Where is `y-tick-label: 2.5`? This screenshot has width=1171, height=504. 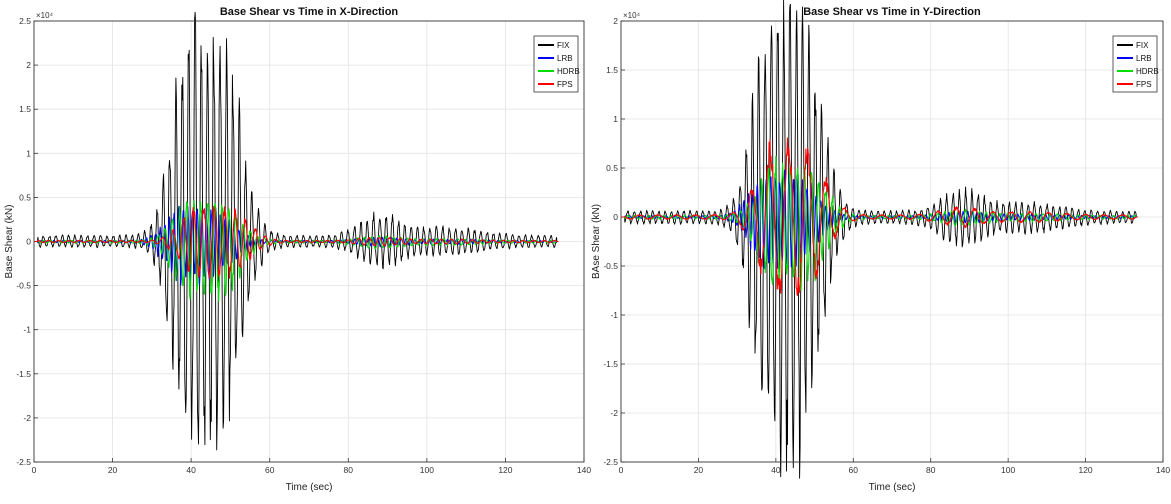
y-tick-label: 2.5 is located at coordinates (25, 21).